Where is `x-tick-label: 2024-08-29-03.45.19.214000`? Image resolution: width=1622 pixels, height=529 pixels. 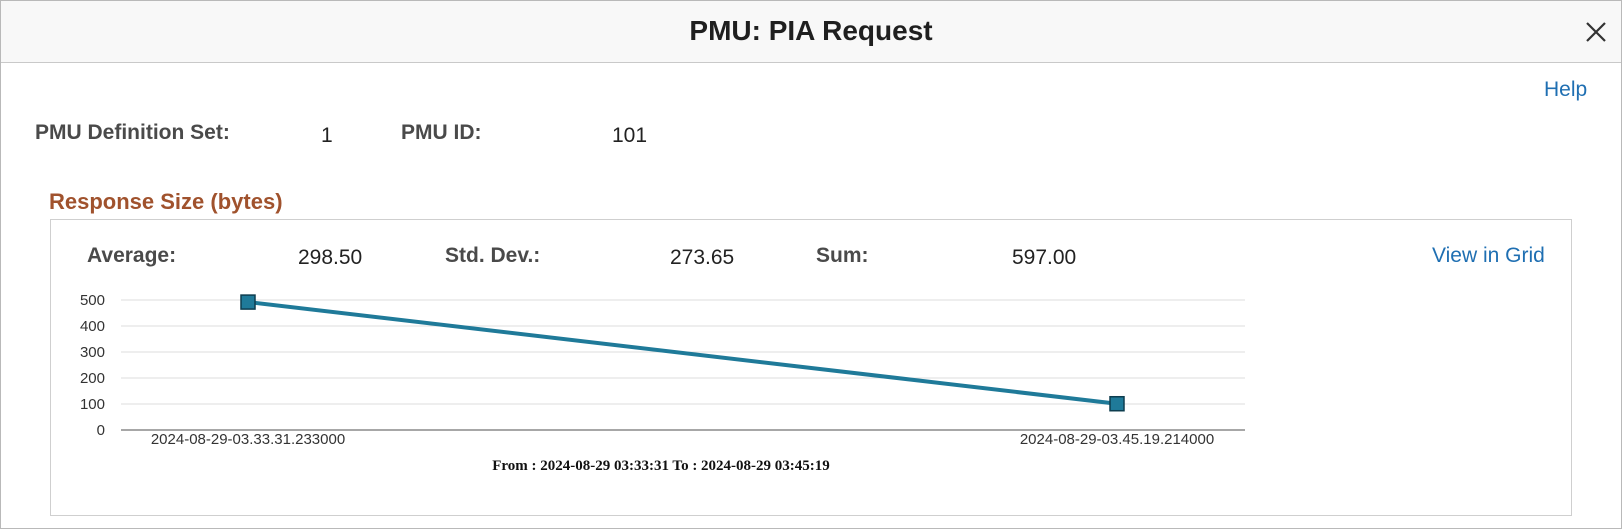
x-tick-label: 2024-08-29-03.45.19.214000 is located at coordinates (1117, 439).